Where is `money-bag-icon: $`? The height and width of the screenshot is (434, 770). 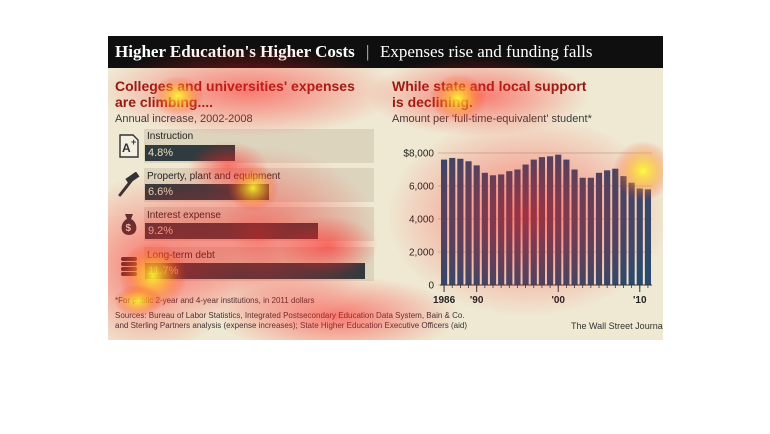 money-bag-icon: $ is located at coordinates (129, 224).